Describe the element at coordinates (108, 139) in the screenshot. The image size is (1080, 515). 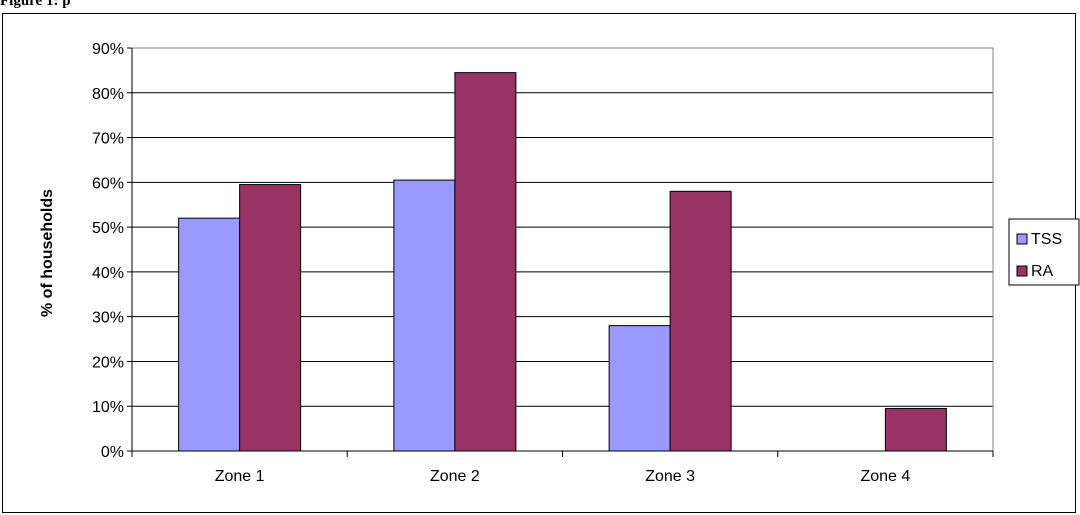
I see `y-tick-label: 70%` at that location.